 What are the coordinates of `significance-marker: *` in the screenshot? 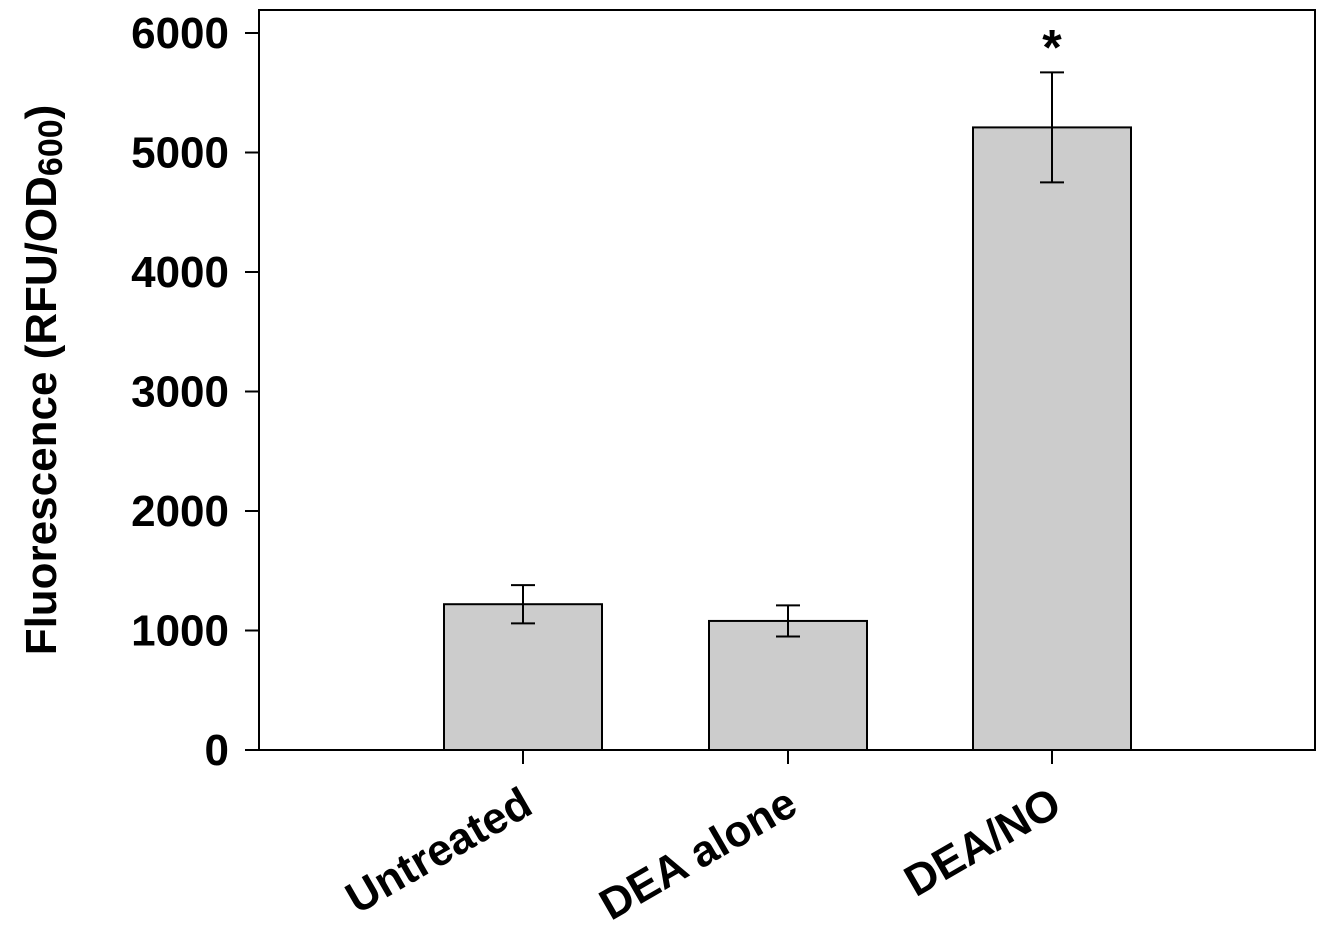 It's located at (1052, 47).